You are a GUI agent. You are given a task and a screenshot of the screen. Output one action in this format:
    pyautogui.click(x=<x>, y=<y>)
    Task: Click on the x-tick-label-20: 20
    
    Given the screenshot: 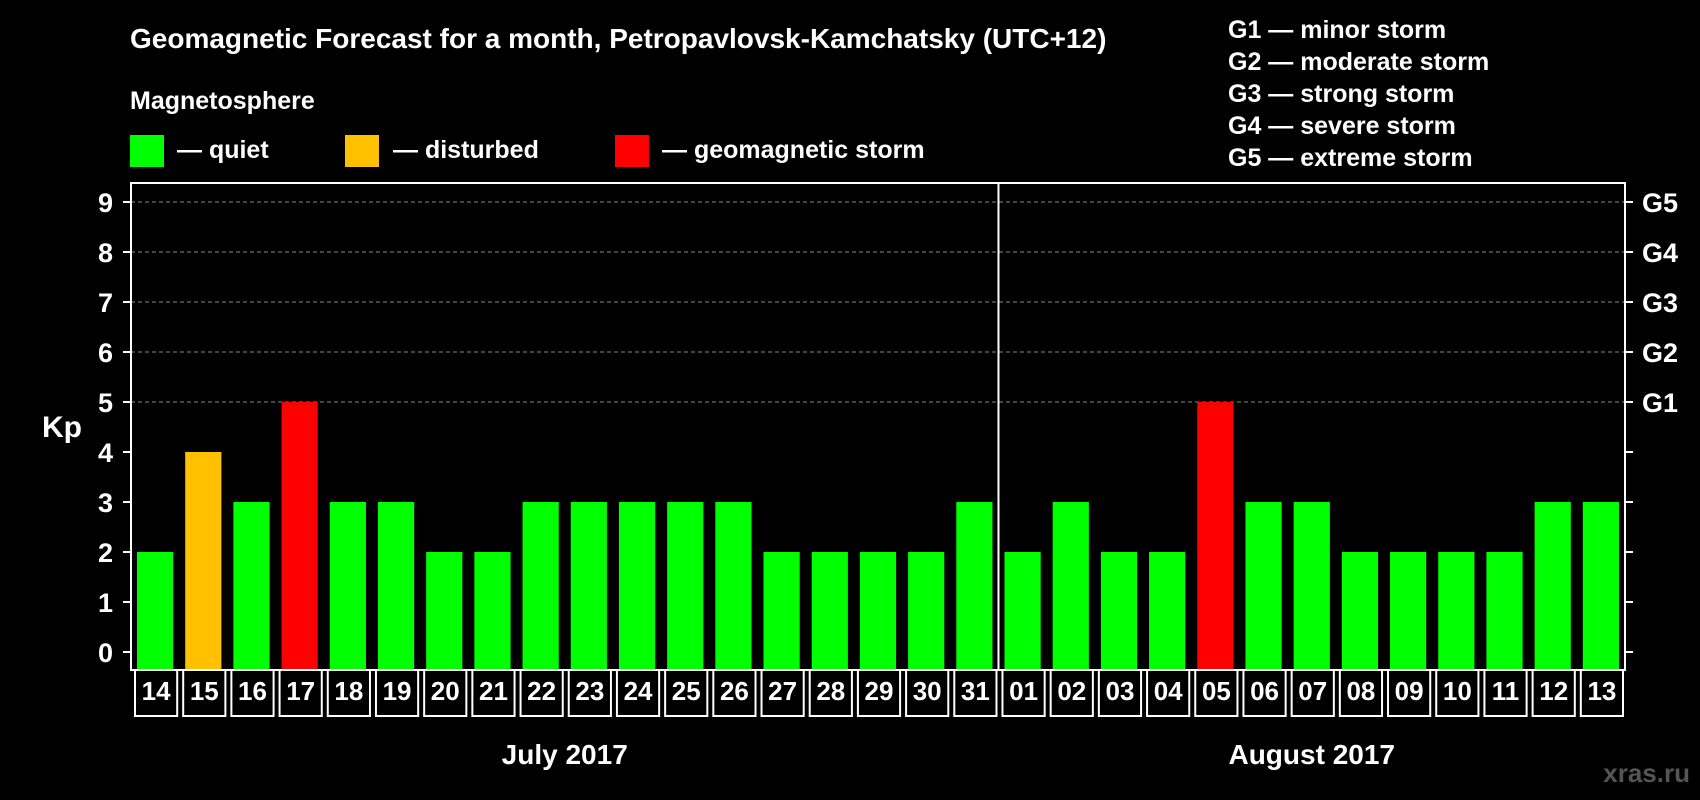 What is the action you would take?
    pyautogui.click(x=445, y=691)
    